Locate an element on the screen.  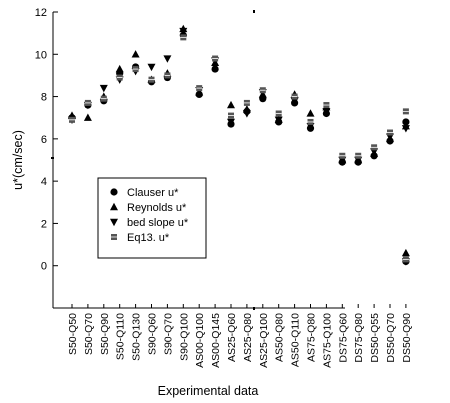
x-tick-label: AS75-Q80 is located at coordinates (312, 337).